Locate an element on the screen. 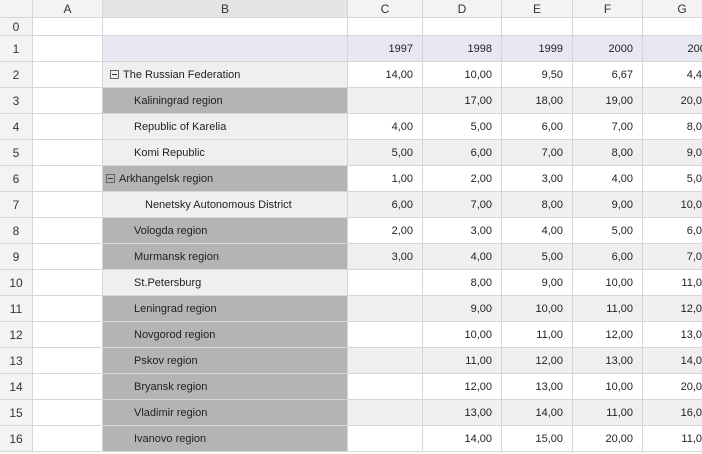 The image size is (702, 454). column-header: D is located at coordinates (462, 9).